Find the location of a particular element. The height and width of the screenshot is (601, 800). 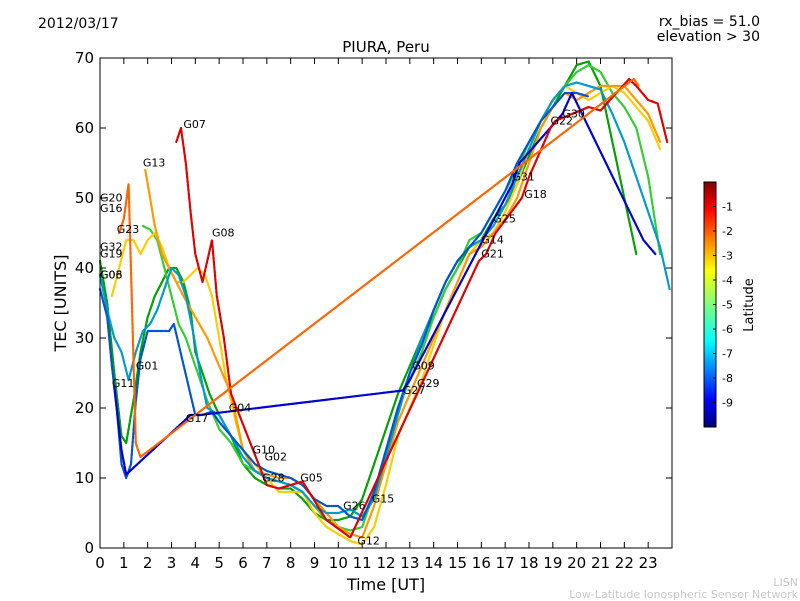

satellite-label-g25: G25 is located at coordinates (504, 219).